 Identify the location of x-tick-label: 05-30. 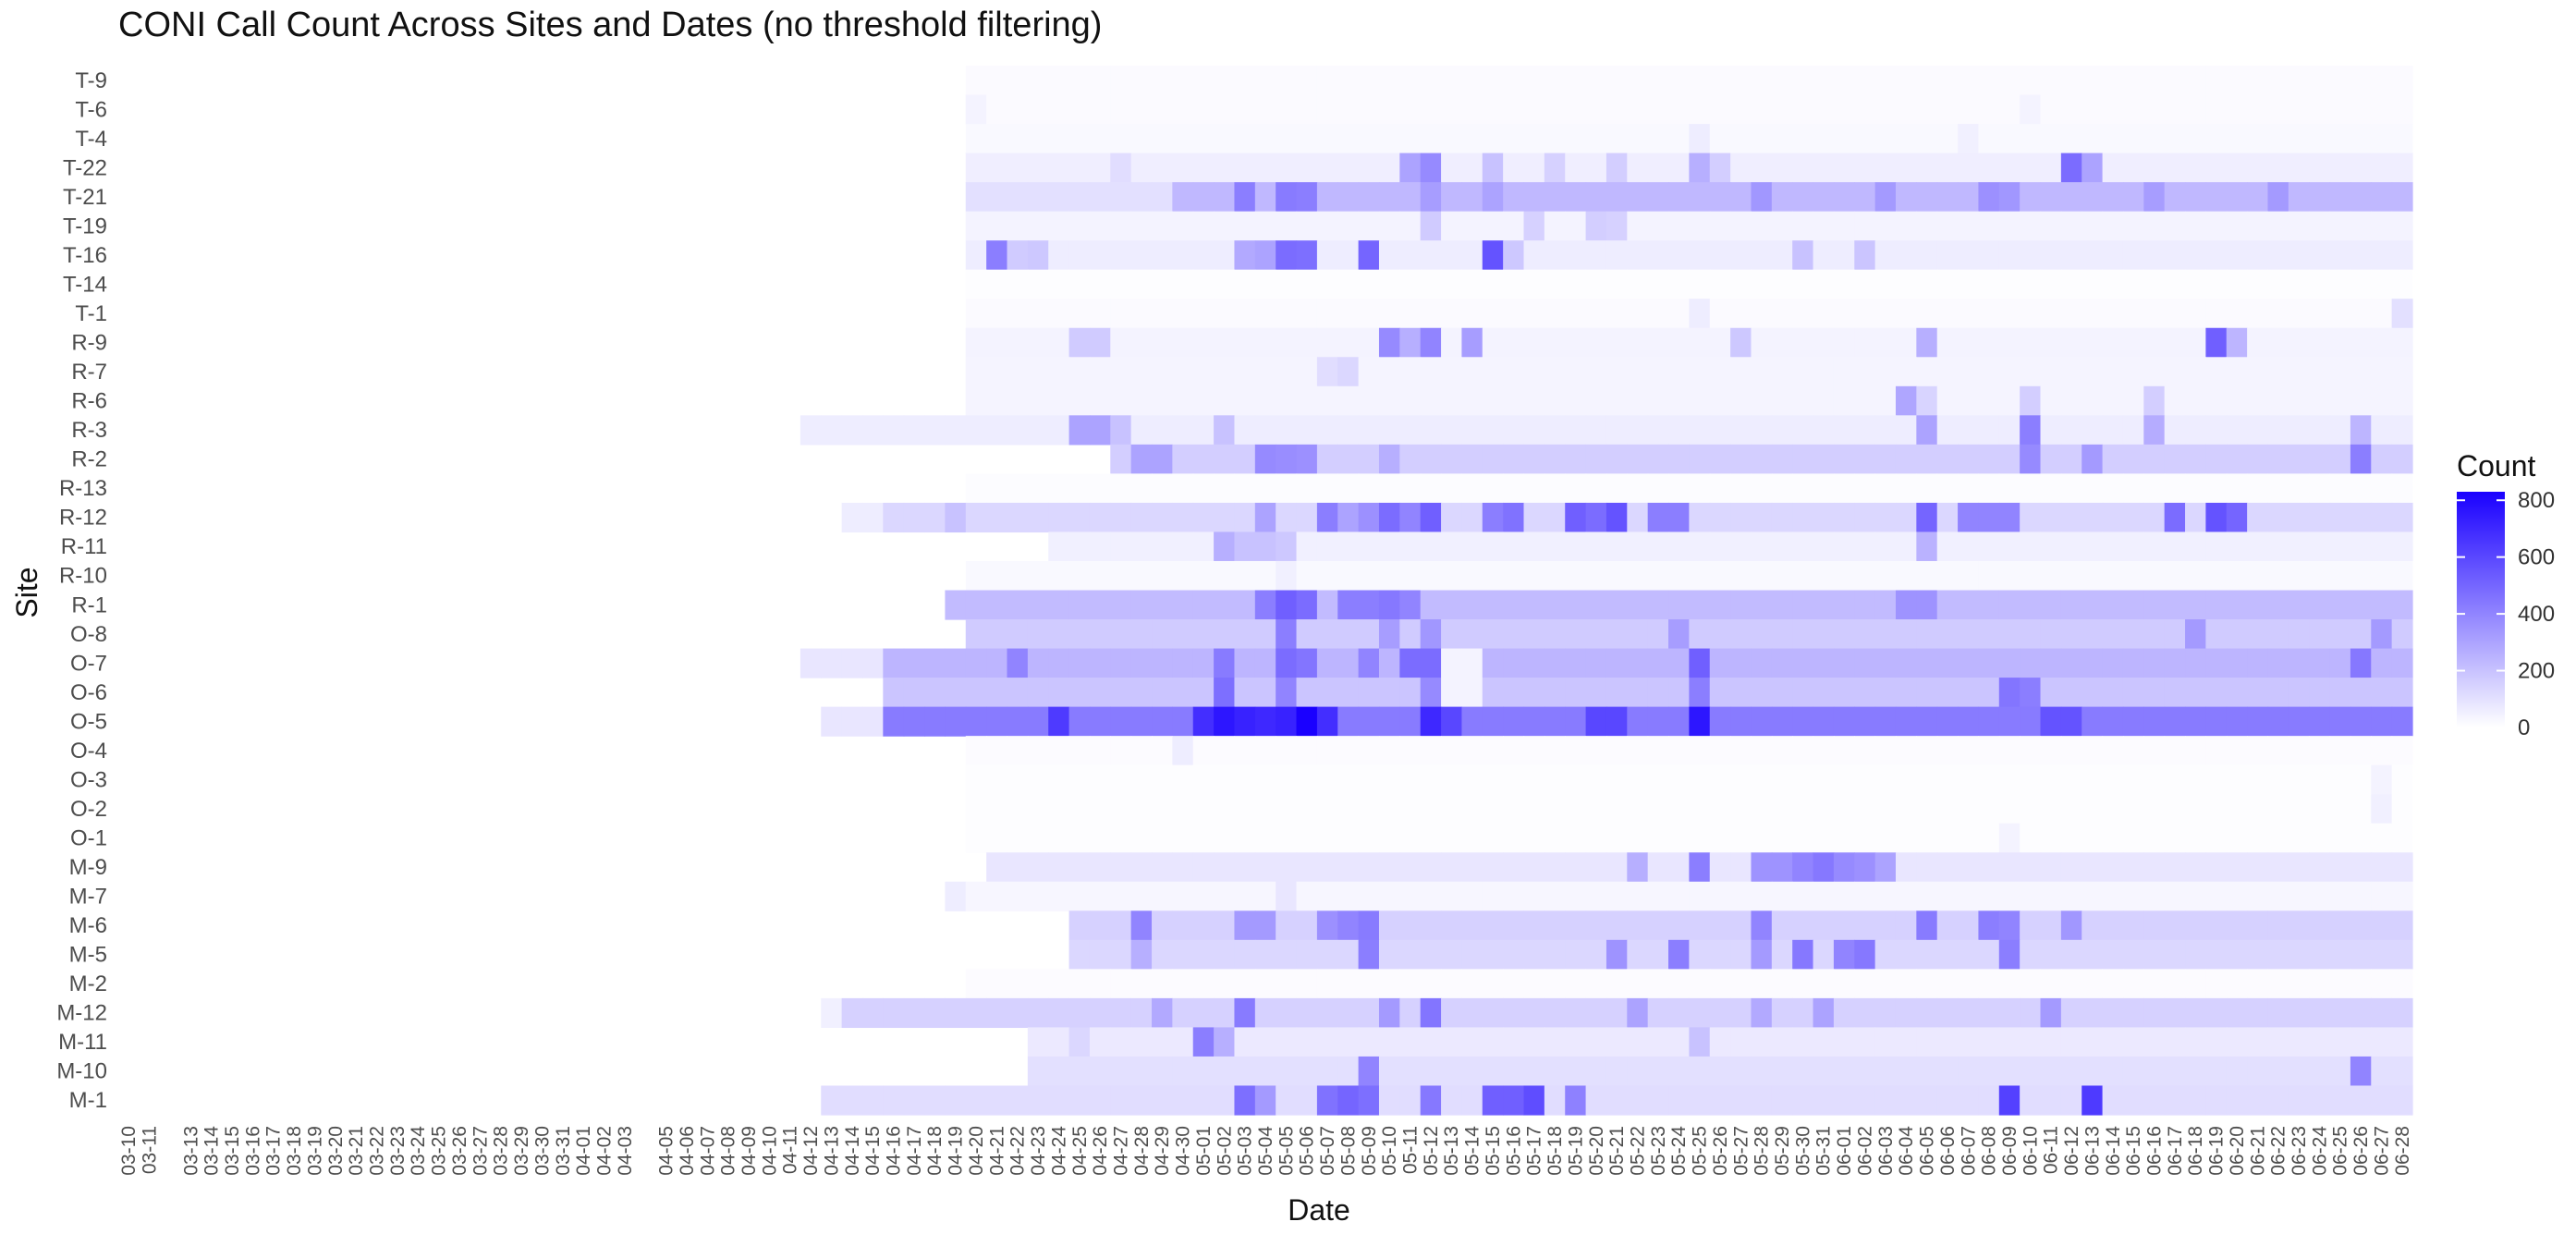
(1802, 1151).